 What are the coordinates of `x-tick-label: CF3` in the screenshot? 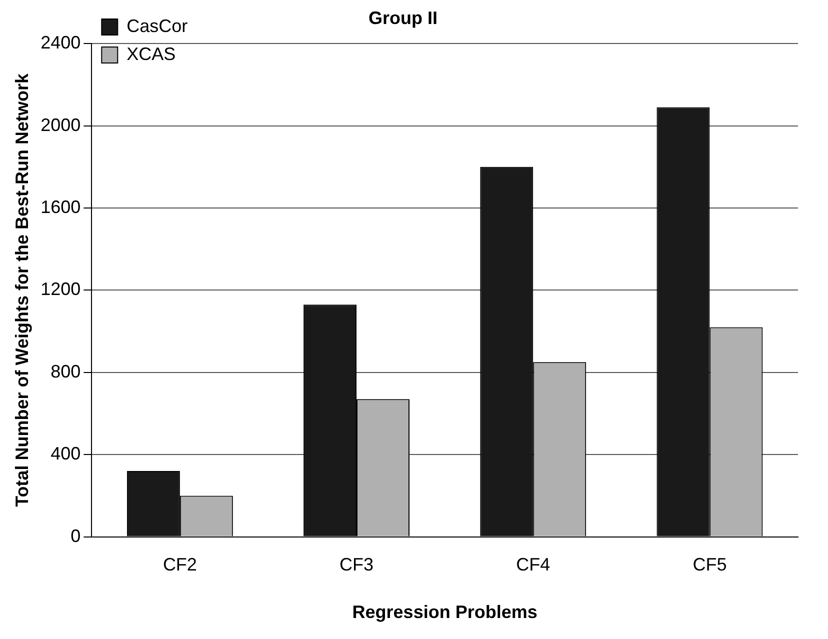 It's located at (357, 564).